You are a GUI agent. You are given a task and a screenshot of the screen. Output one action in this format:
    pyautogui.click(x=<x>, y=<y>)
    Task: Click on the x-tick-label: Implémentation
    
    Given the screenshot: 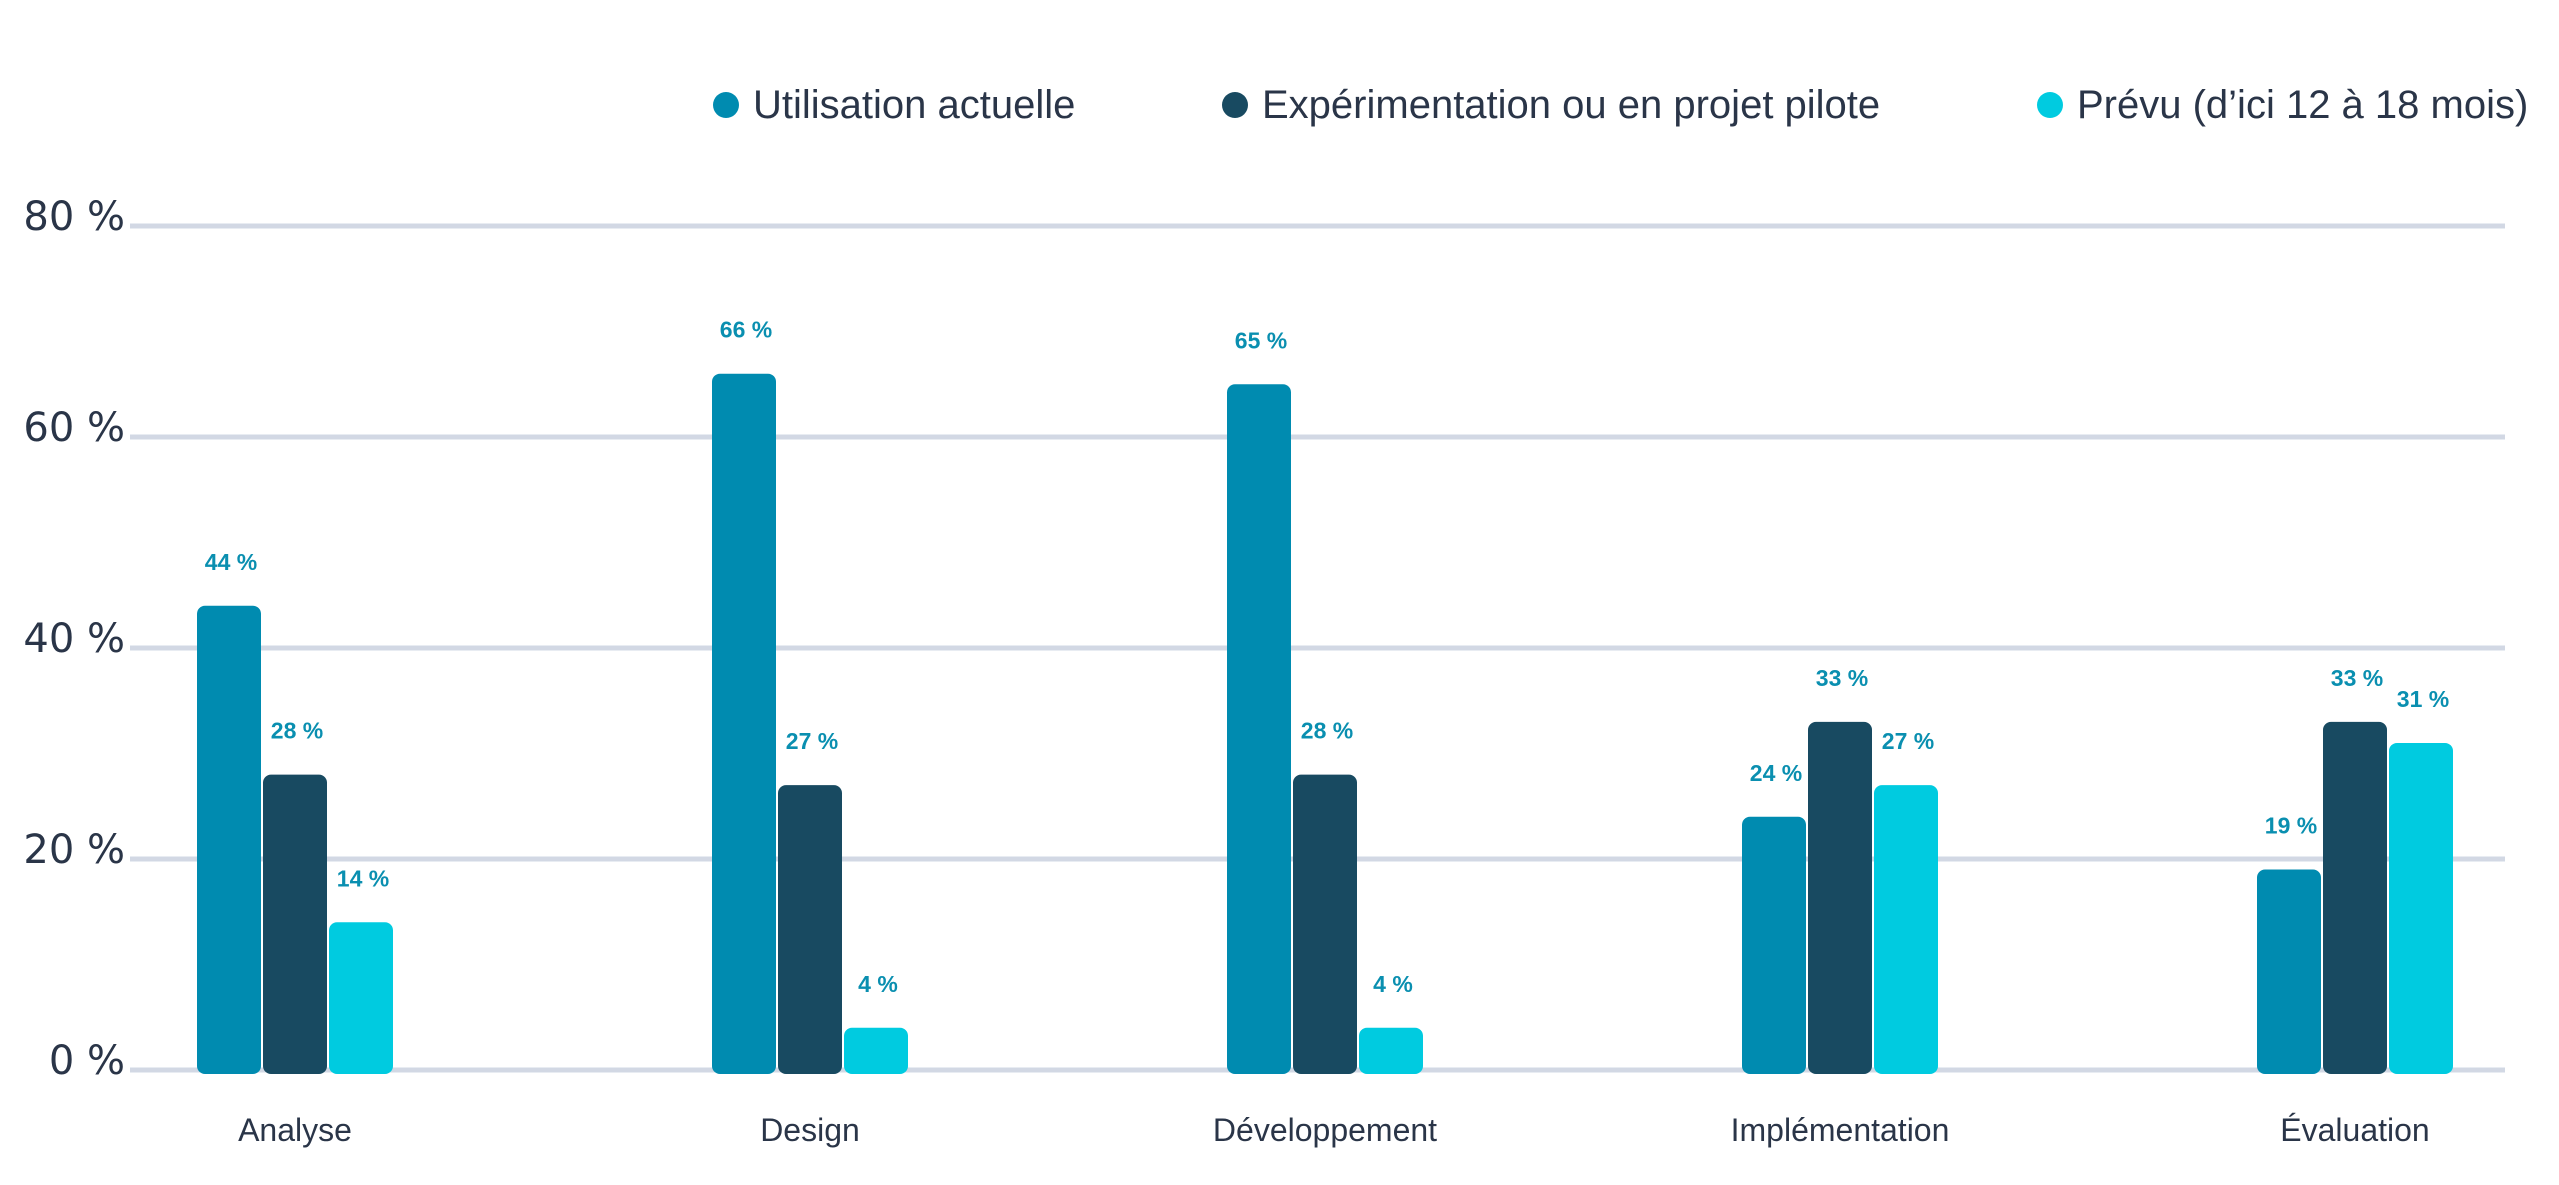 What is the action you would take?
    pyautogui.click(x=1840, y=1130)
    